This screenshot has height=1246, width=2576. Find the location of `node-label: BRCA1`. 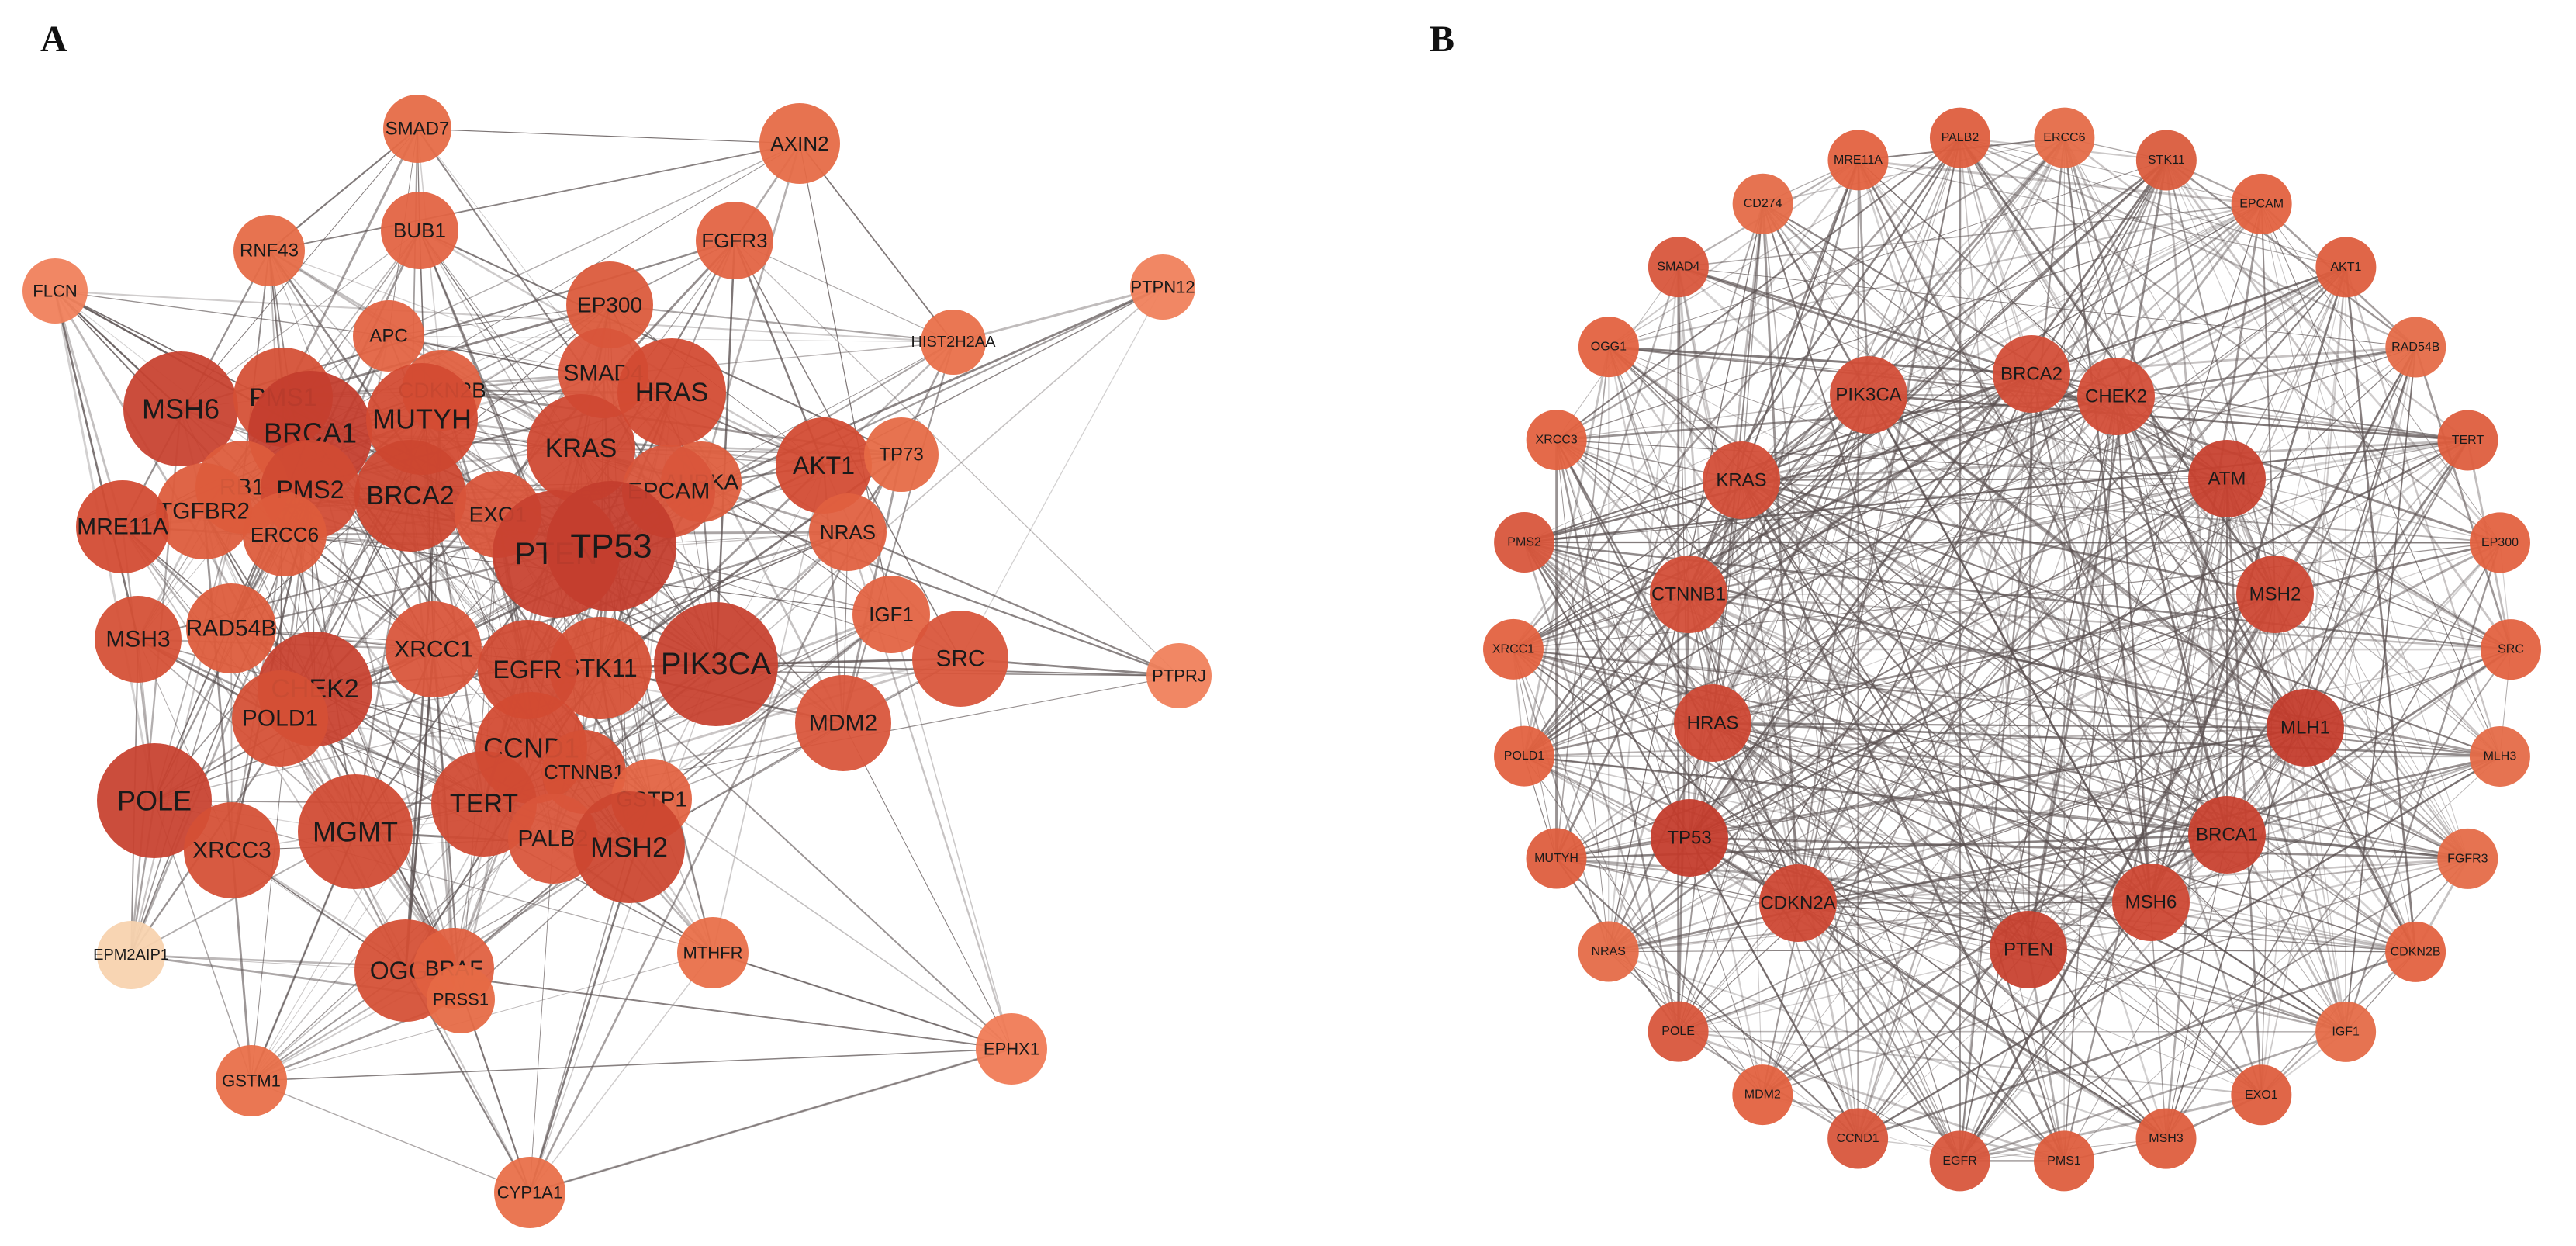

node-label: BRCA1 is located at coordinates (2227, 835).